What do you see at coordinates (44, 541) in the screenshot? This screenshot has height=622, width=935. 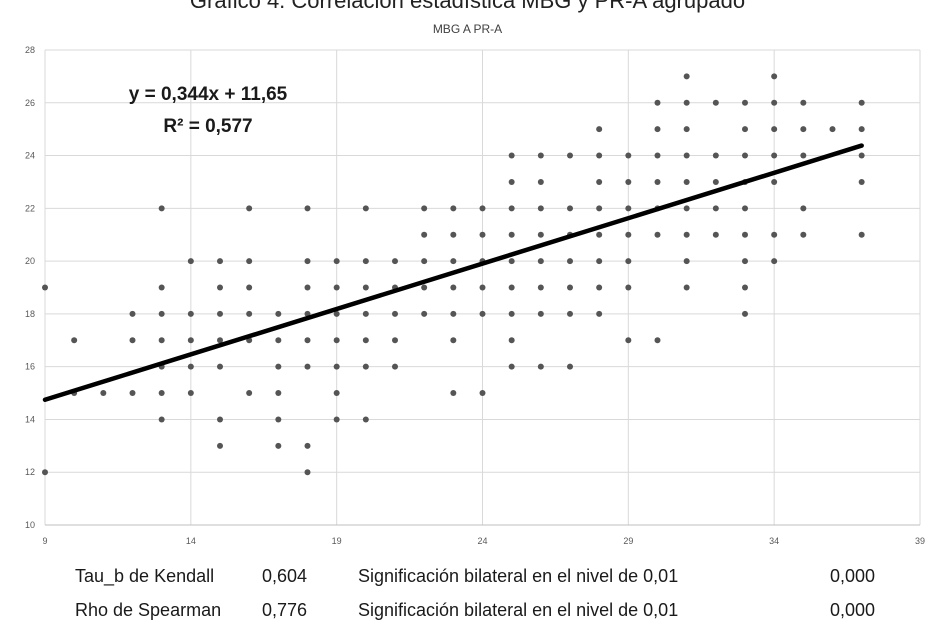 I see `x-tick-label: 9` at bounding box center [44, 541].